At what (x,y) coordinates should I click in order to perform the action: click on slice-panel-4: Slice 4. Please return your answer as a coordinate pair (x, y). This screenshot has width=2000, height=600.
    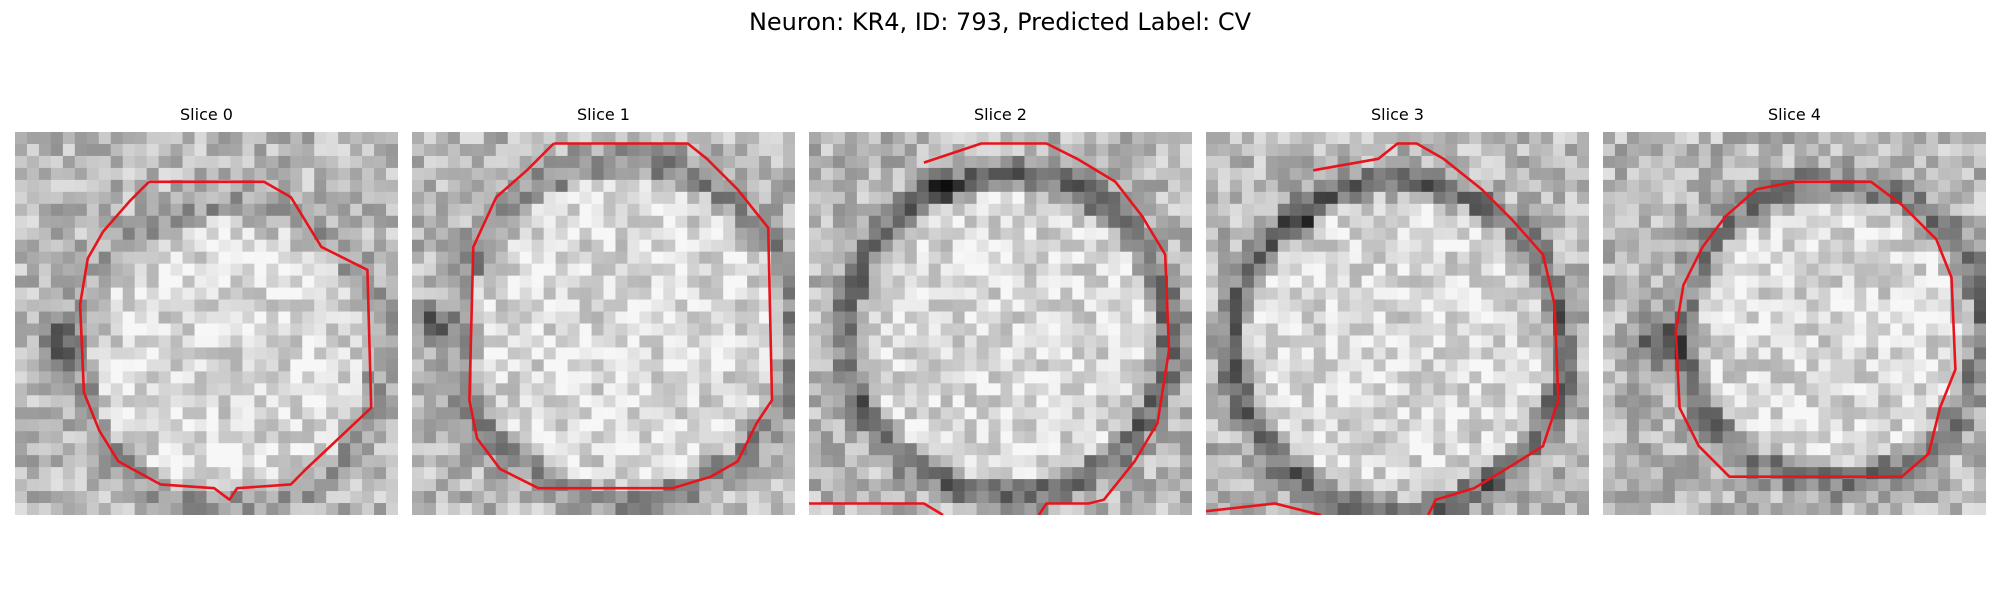
    Looking at the image, I should click on (1794, 310).